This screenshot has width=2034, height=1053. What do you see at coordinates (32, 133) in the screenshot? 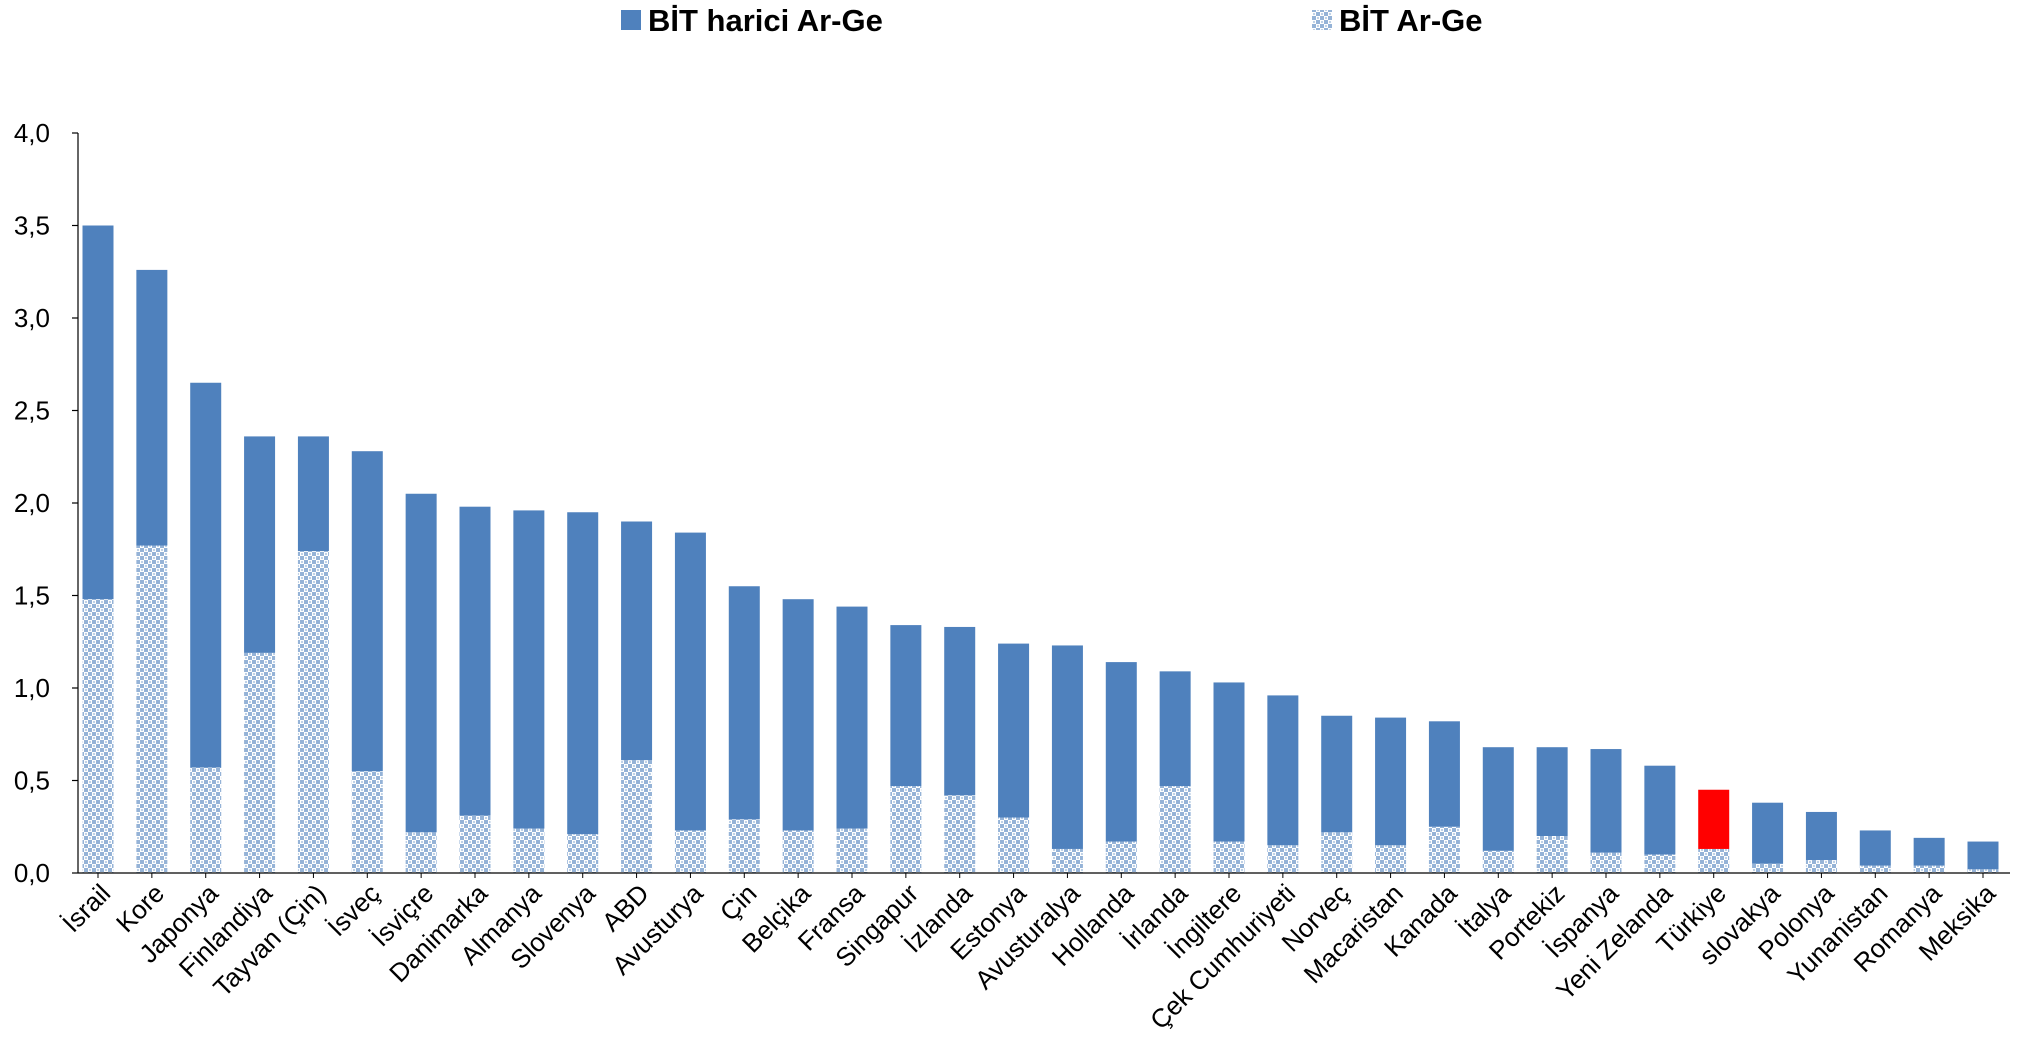
I see `y-tick-label: 4,0` at bounding box center [32, 133].